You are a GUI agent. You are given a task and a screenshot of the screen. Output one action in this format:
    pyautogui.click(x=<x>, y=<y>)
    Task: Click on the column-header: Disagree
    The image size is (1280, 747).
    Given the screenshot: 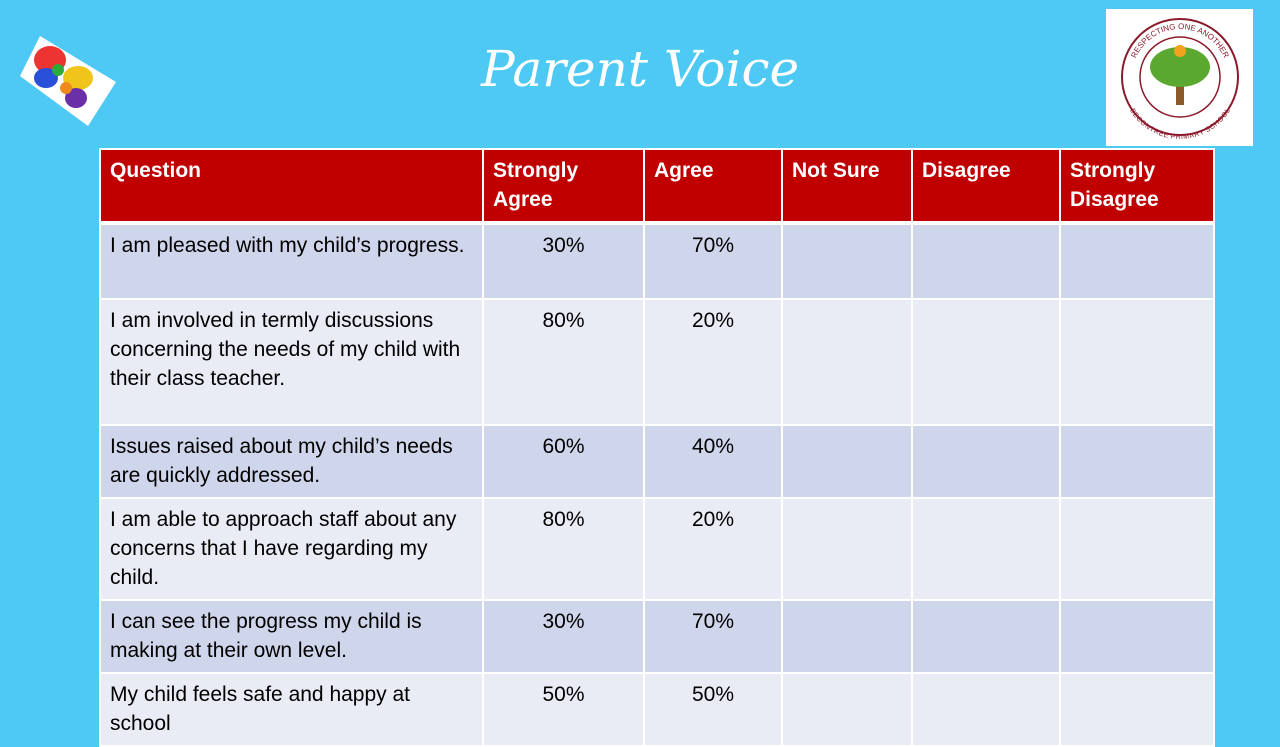 What is the action you would take?
    pyautogui.click(x=986, y=186)
    